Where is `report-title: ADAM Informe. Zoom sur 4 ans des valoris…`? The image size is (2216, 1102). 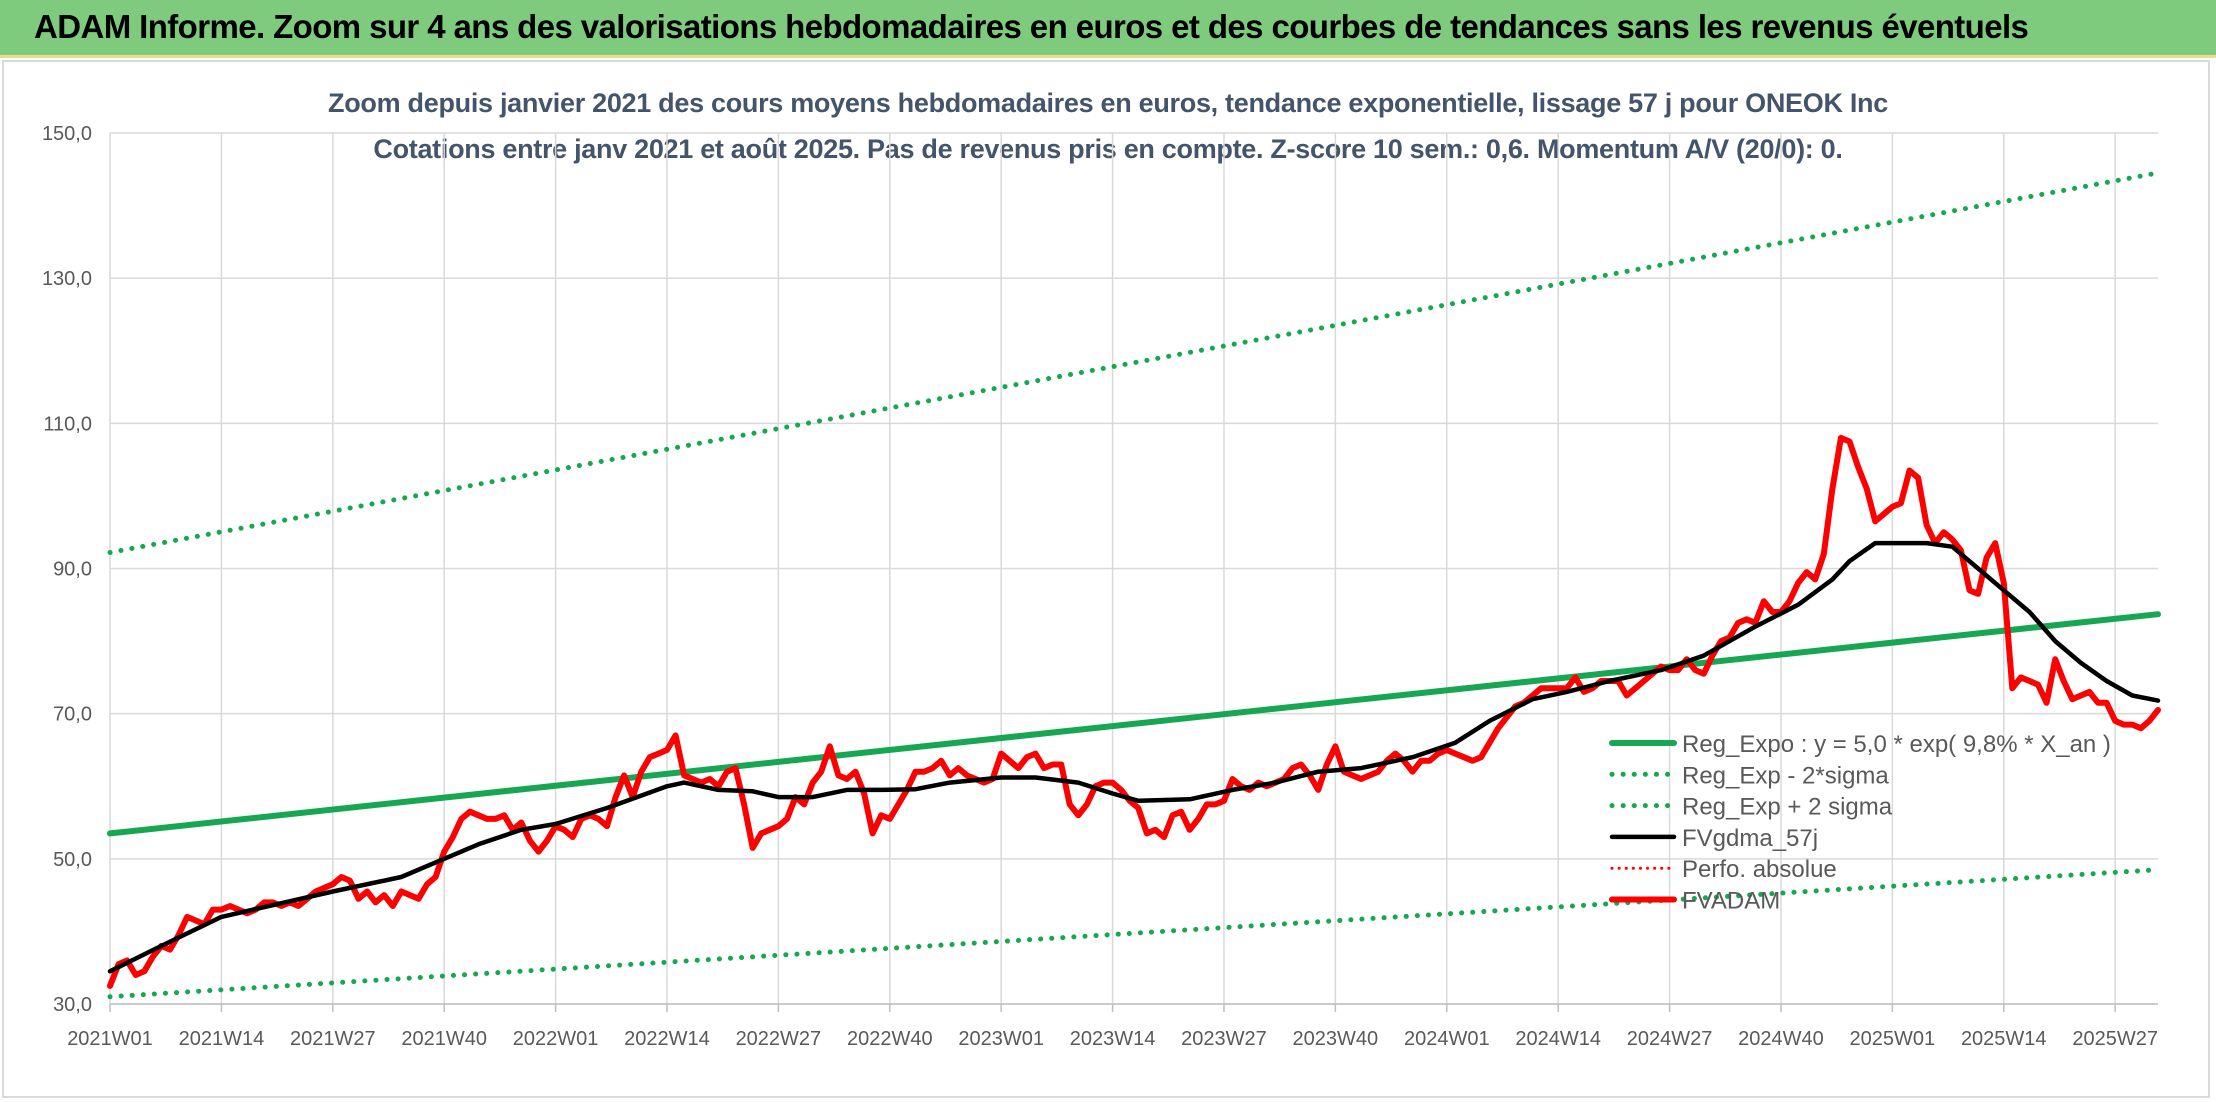 report-title: ADAM Informe. Zoom sur 4 ans des valoris… is located at coordinates (1031, 26).